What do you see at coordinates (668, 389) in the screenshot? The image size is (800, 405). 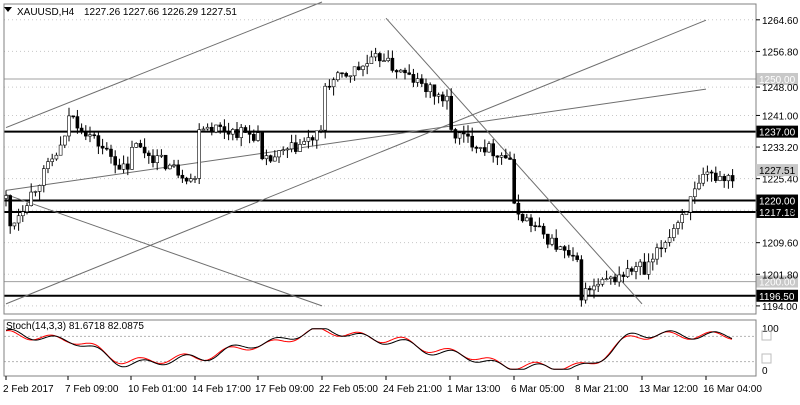 I see `x-tick-label: 13 Mar 12:00` at bounding box center [668, 389].